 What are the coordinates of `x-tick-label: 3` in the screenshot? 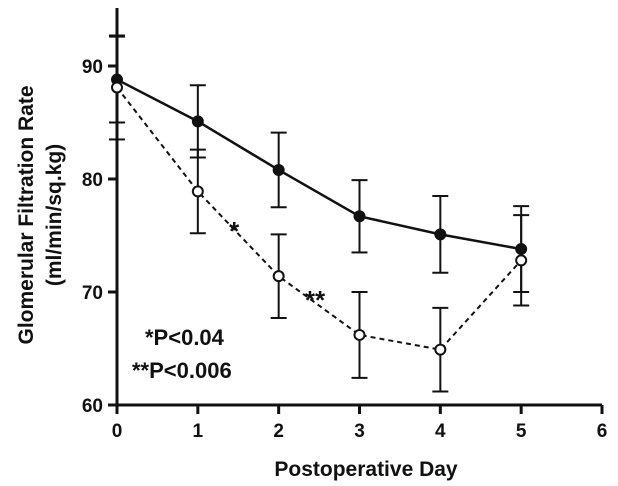 It's located at (359, 431).